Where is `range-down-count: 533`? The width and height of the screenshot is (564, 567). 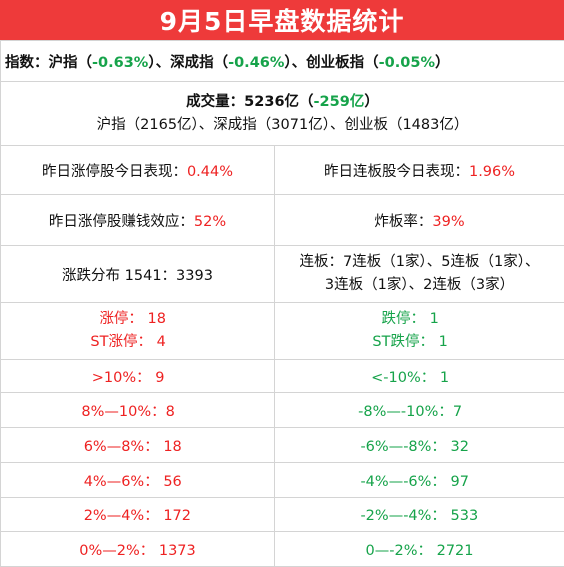
range-down-count: 533 is located at coordinates (464, 516).